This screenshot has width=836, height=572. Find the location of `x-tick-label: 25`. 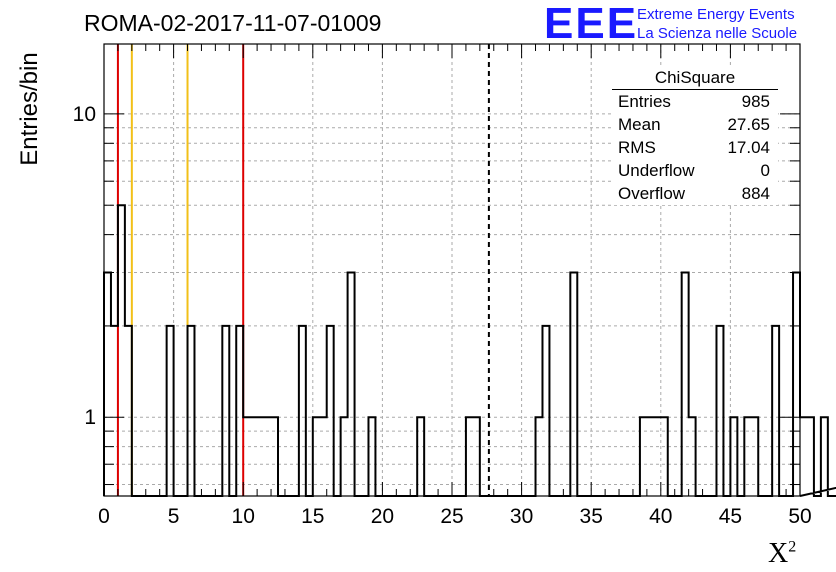

x-tick-label: 25 is located at coordinates (451, 516).